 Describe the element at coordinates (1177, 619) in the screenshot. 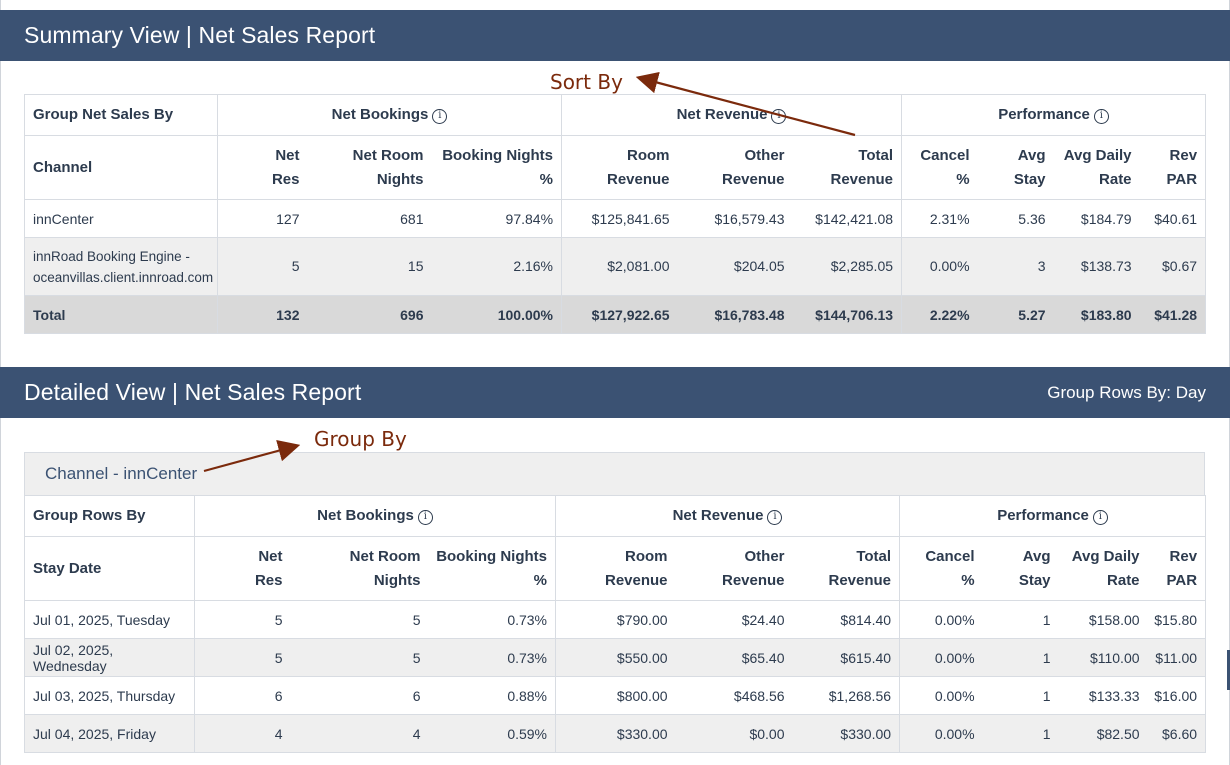

I see `cell: $15.80` at that location.